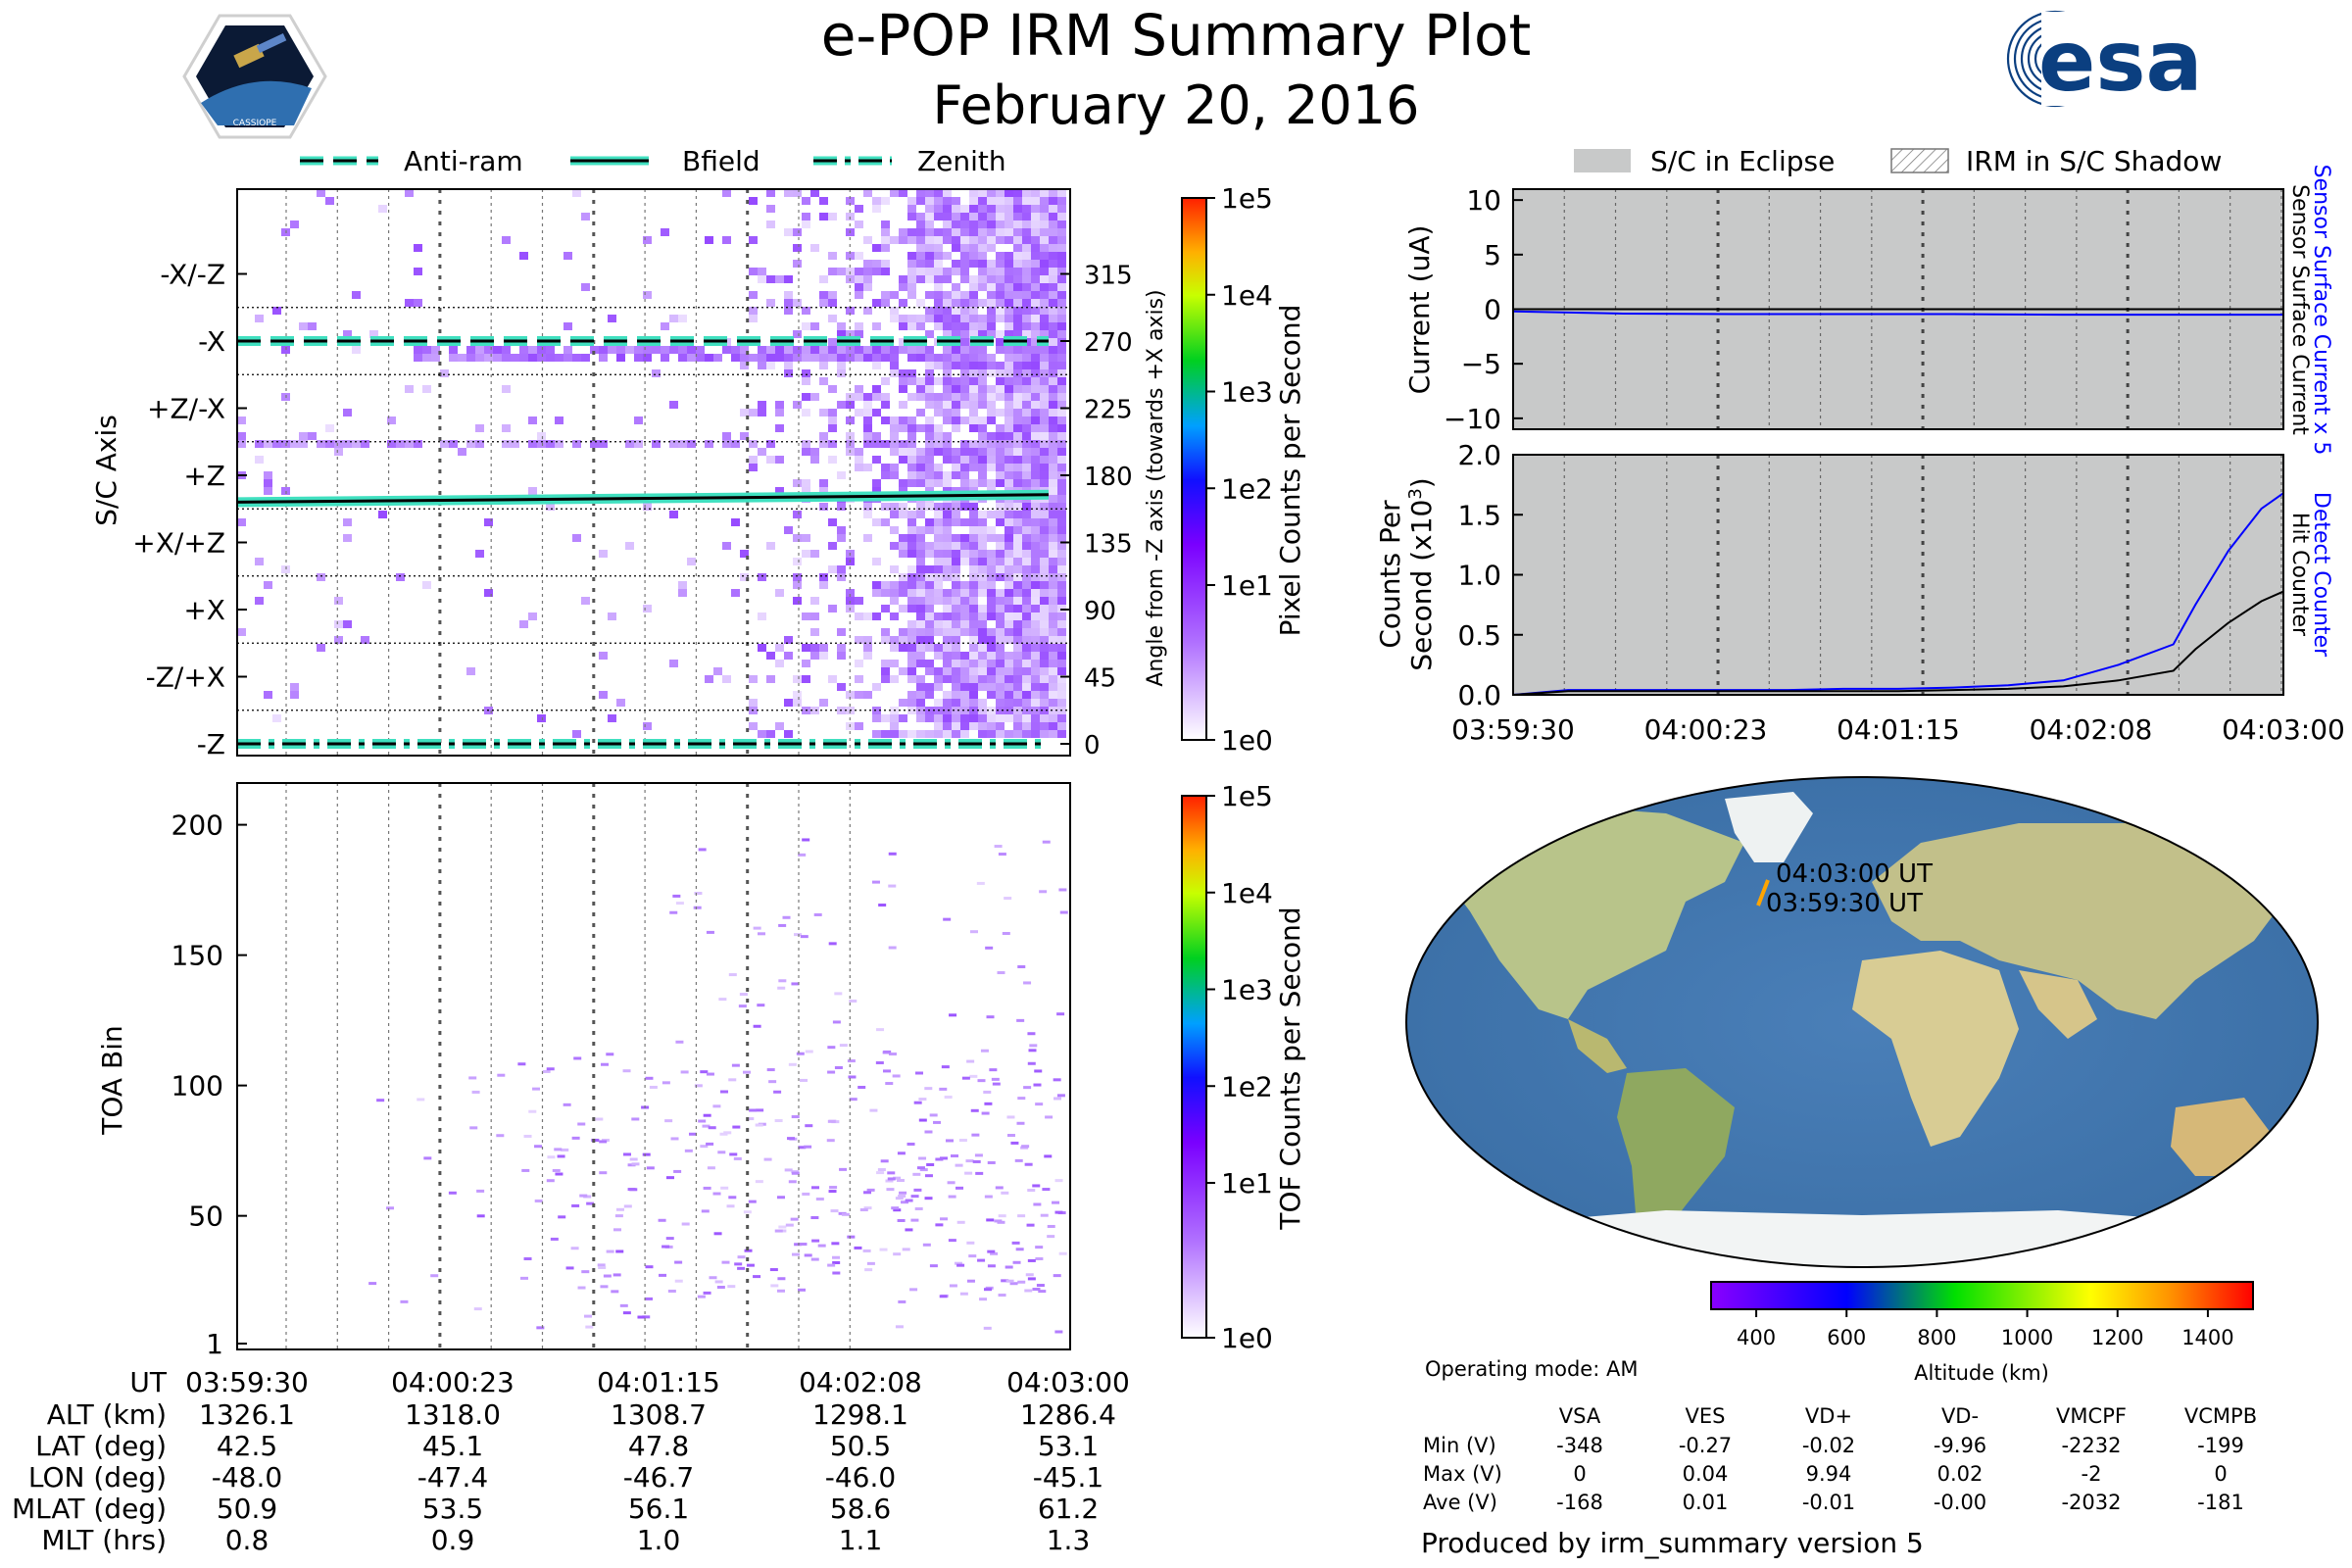 The height and width of the screenshot is (1568, 2352). Describe the element at coordinates (452, 1509) in the screenshot. I see `ephemeris-value: 53.5` at that location.